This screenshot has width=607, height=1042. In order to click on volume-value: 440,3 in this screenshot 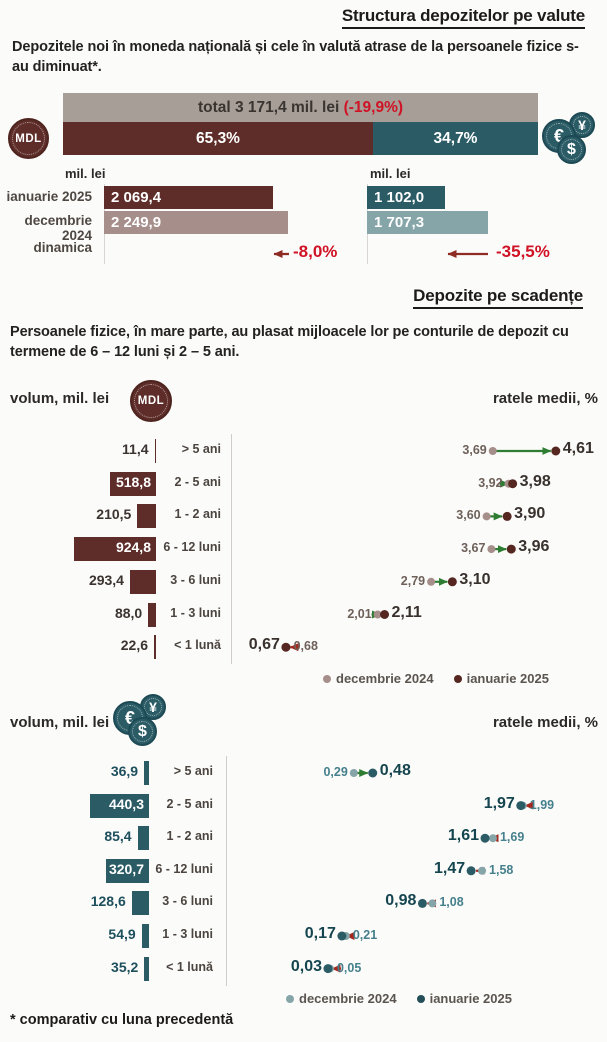, I will do `click(126, 803)`.